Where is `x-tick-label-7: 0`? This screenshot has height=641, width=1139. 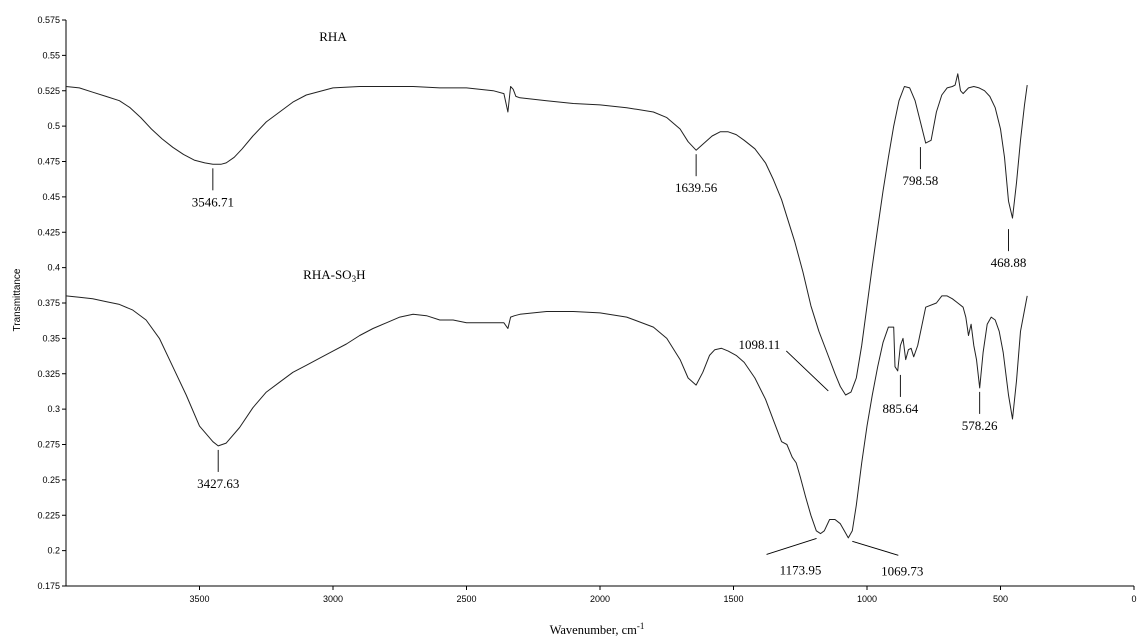 x-tick-label-7: 0 is located at coordinates (1133, 599).